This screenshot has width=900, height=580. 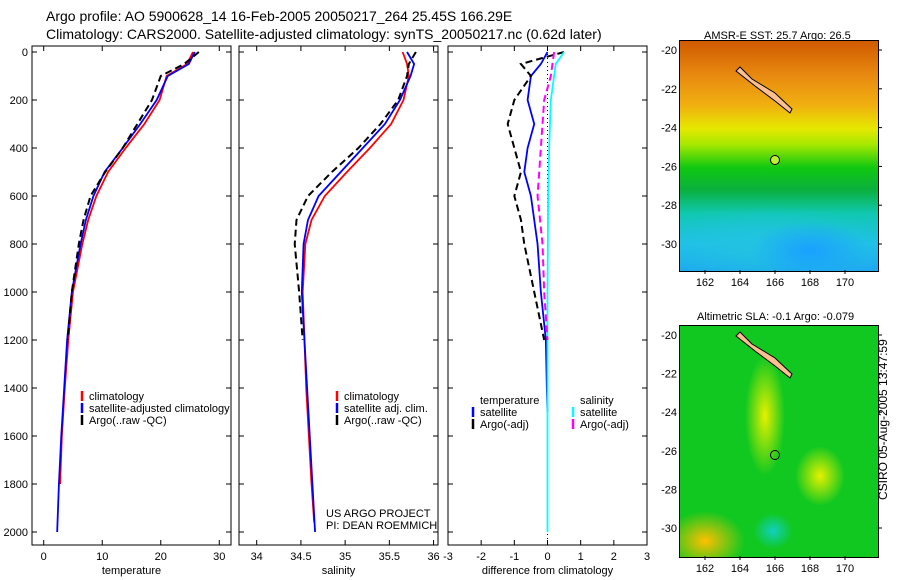 What do you see at coordinates (647, 557) in the screenshot?
I see `x-tick-label: 3` at bounding box center [647, 557].